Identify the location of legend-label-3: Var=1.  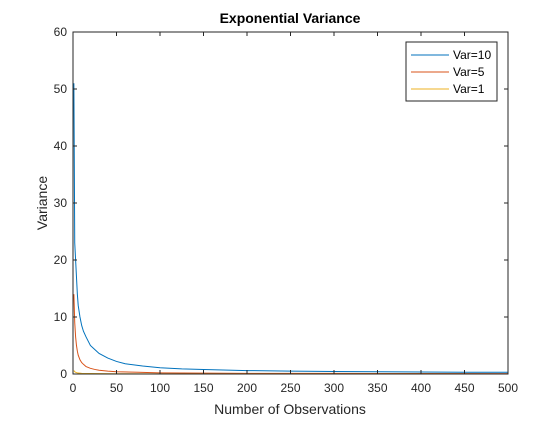
(469, 89).